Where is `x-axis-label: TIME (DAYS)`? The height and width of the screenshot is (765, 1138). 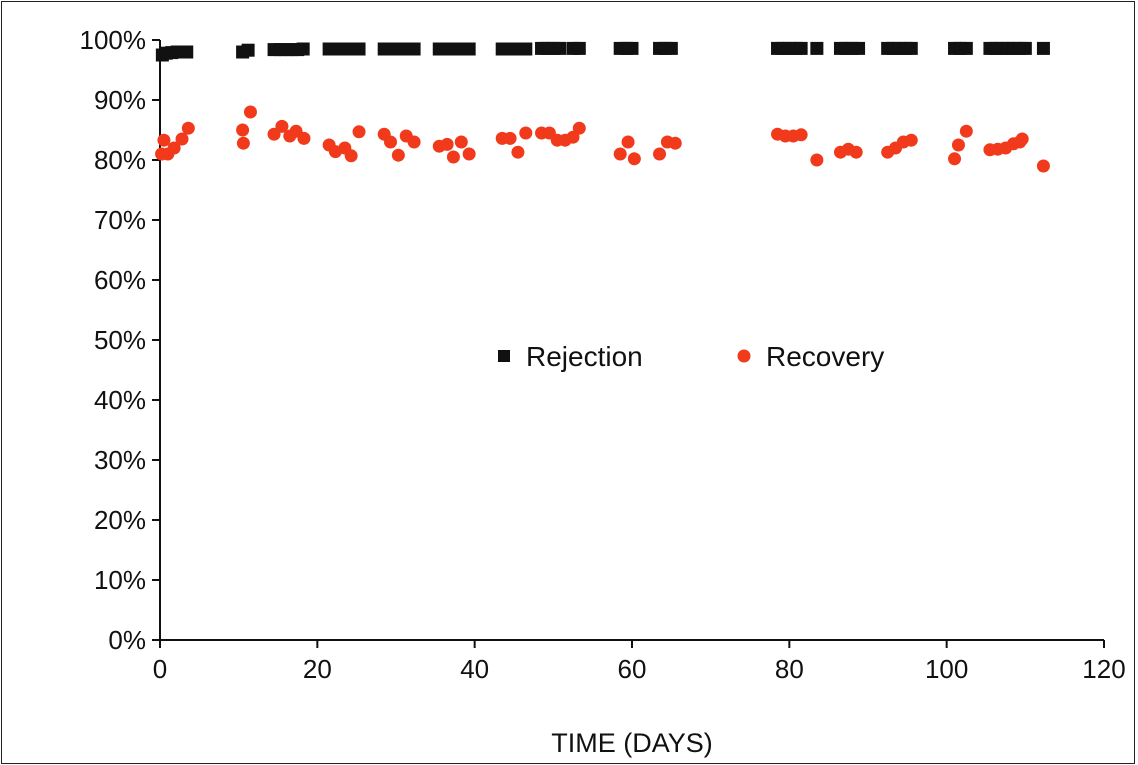
x-axis-label: TIME (DAYS) is located at coordinates (632, 743).